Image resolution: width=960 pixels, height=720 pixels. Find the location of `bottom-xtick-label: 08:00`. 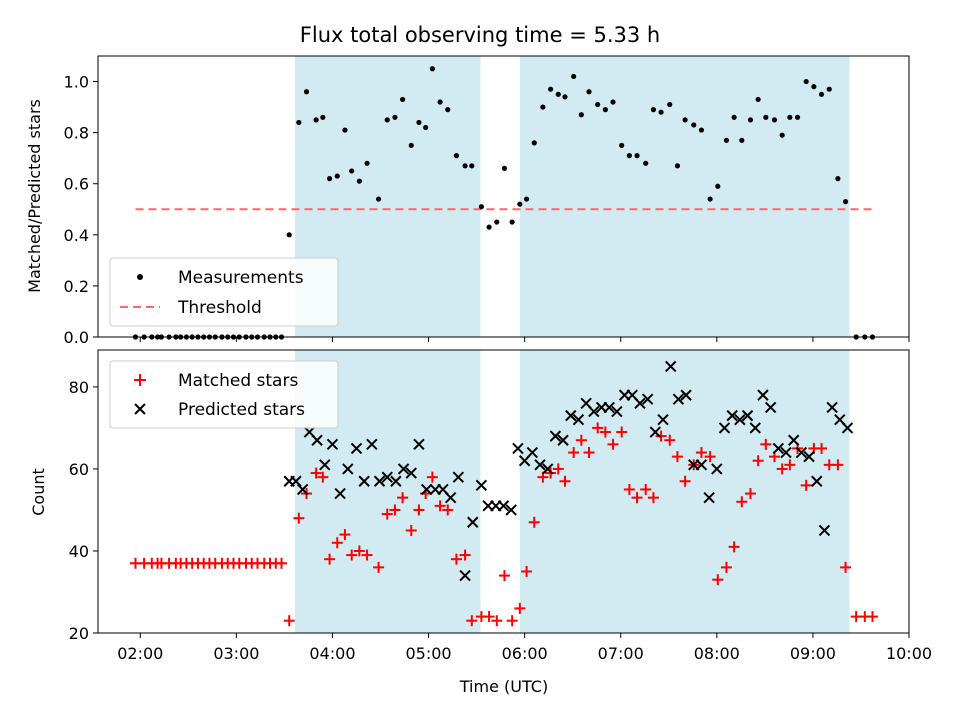

bottom-xtick-label: 08:00 is located at coordinates (717, 653).